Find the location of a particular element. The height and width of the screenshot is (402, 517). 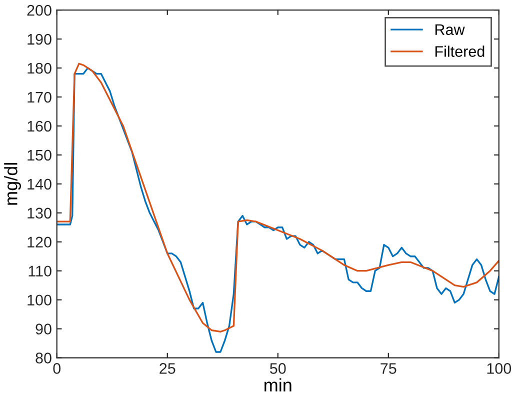

x-tick-label: 100 is located at coordinates (499, 368).